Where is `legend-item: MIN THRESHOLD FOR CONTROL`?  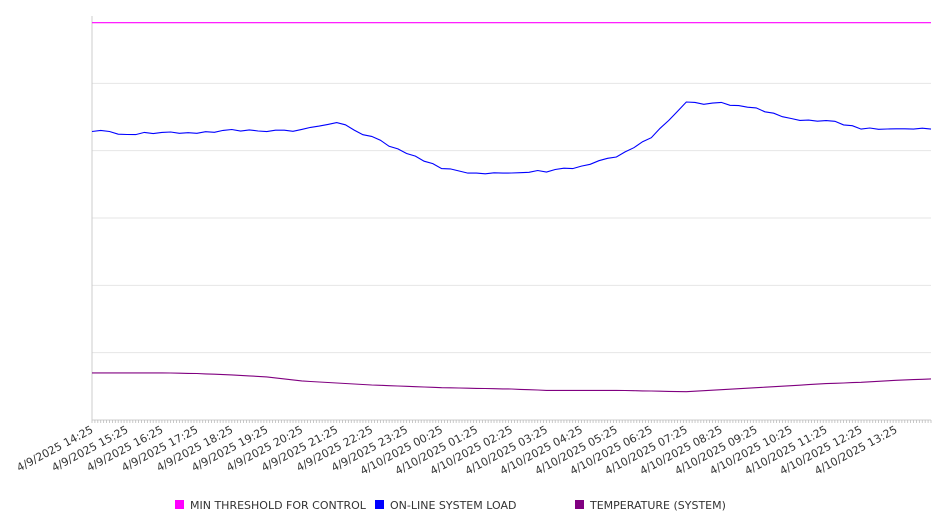
legend-item: MIN THRESHOLD FOR CONTROL is located at coordinates (271, 505).